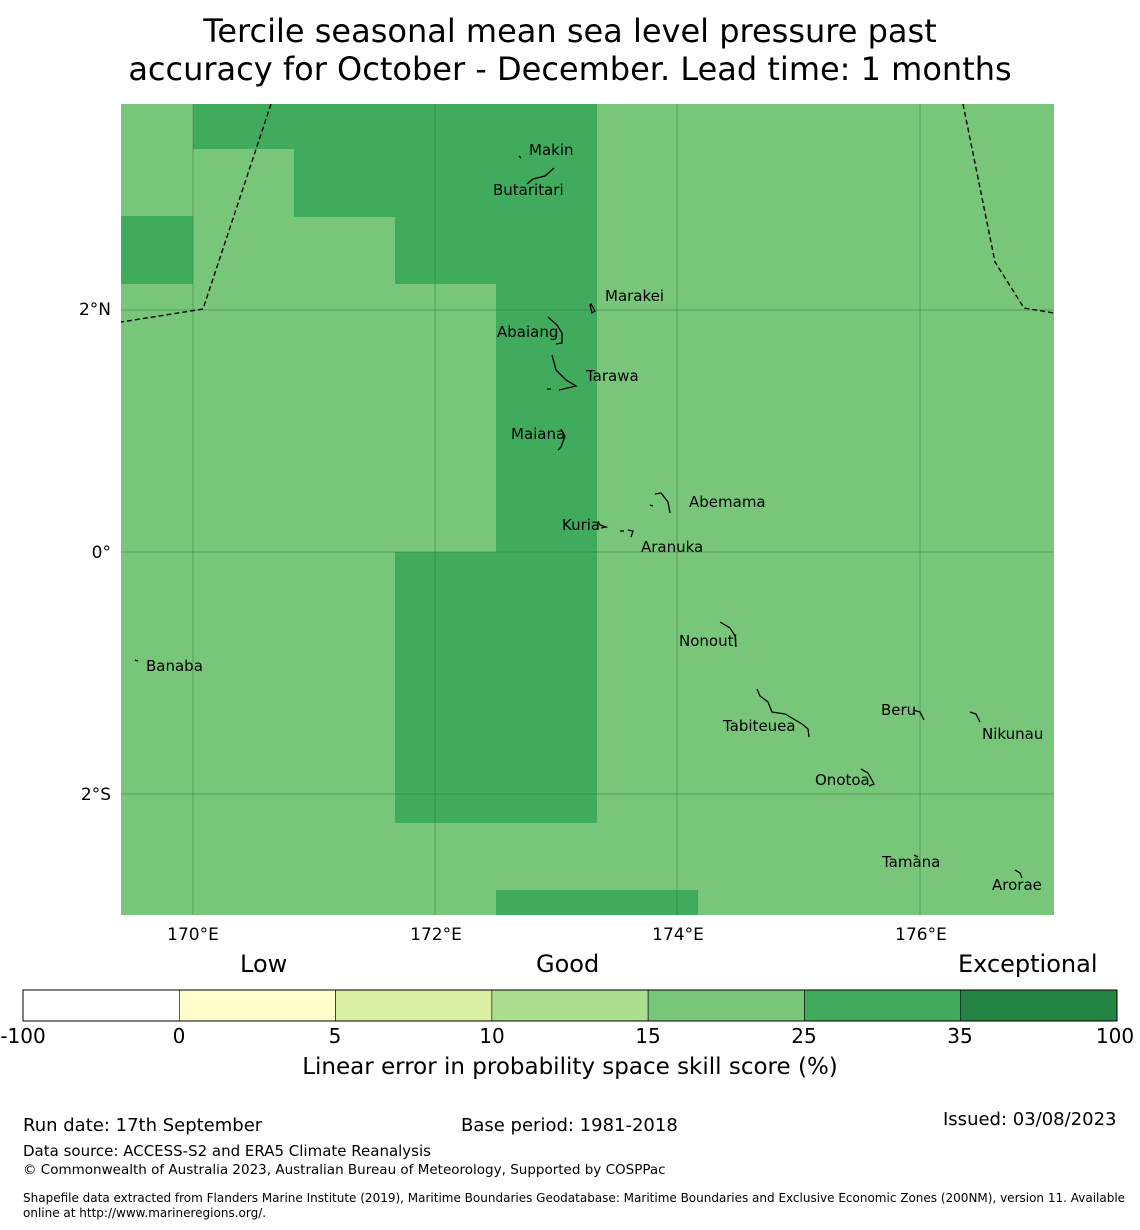 This screenshot has width=1140, height=1230. Describe the element at coordinates (708, 641) in the screenshot. I see `island-label-nonouti: Nonouti` at that location.